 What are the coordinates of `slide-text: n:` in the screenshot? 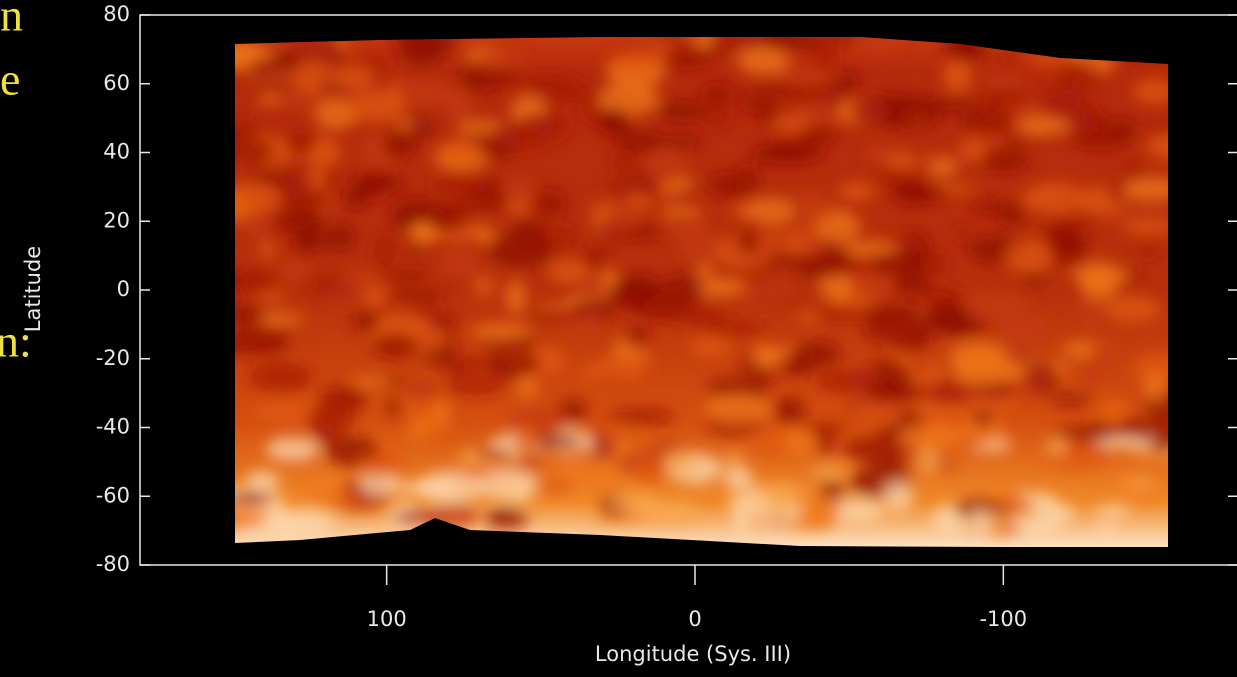 It's located at (16, 341).